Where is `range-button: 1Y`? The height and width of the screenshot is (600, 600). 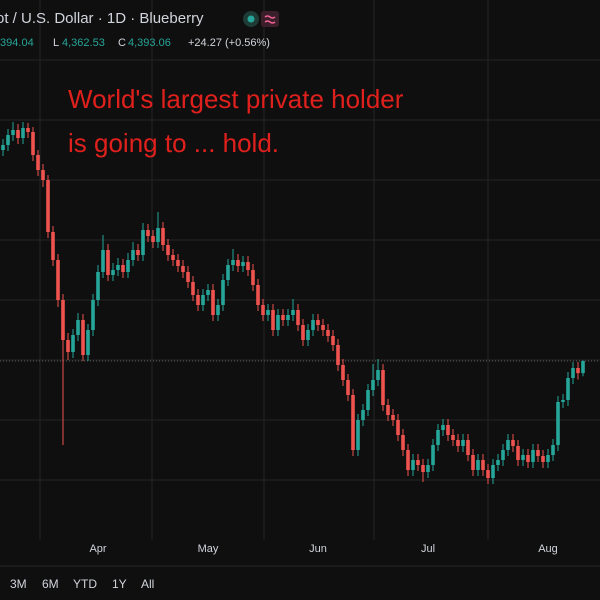 range-button: 1Y is located at coordinates (119, 584).